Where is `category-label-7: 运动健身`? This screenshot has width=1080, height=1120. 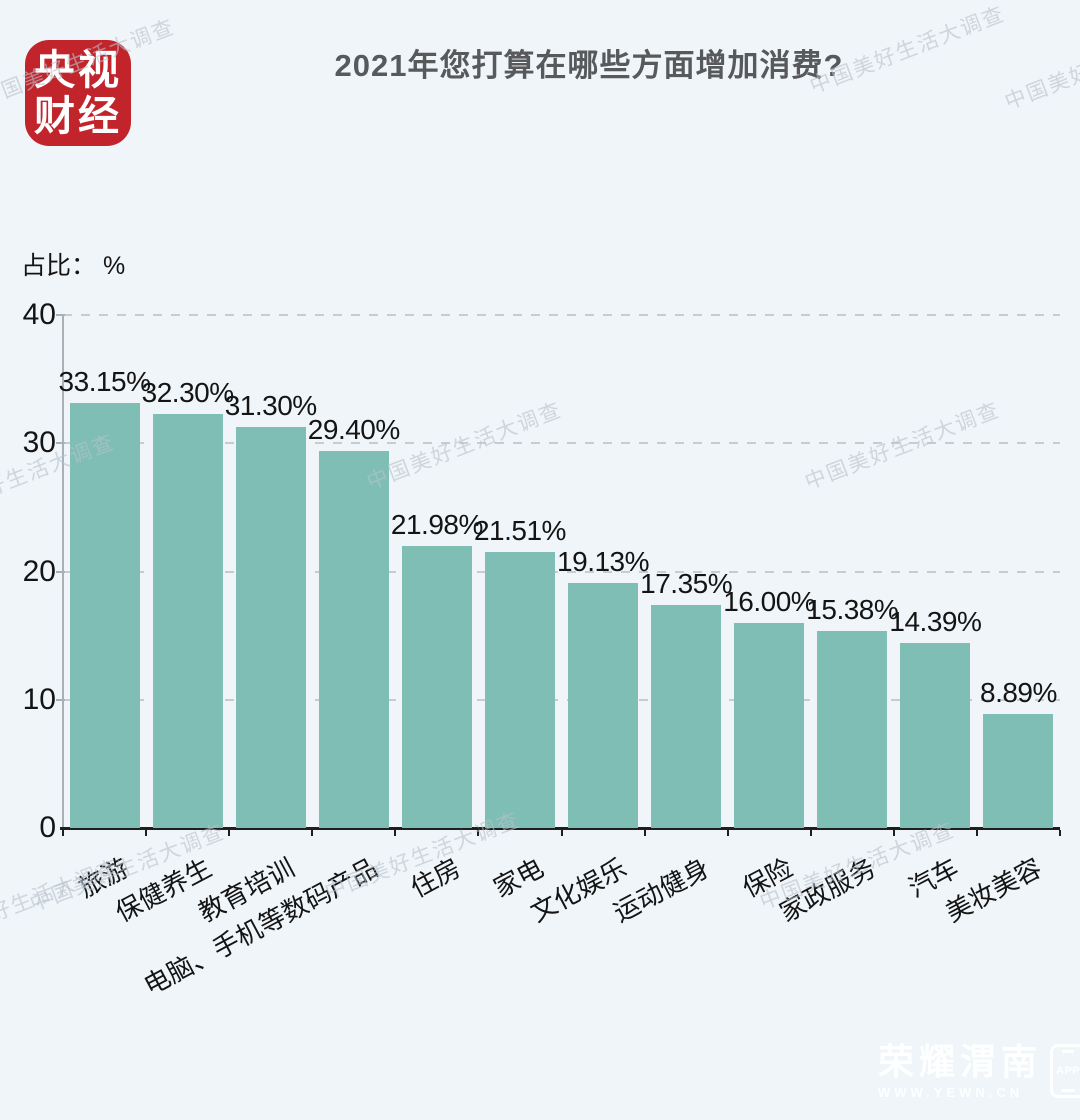 category-label-7: 运动健身 is located at coordinates (661, 890).